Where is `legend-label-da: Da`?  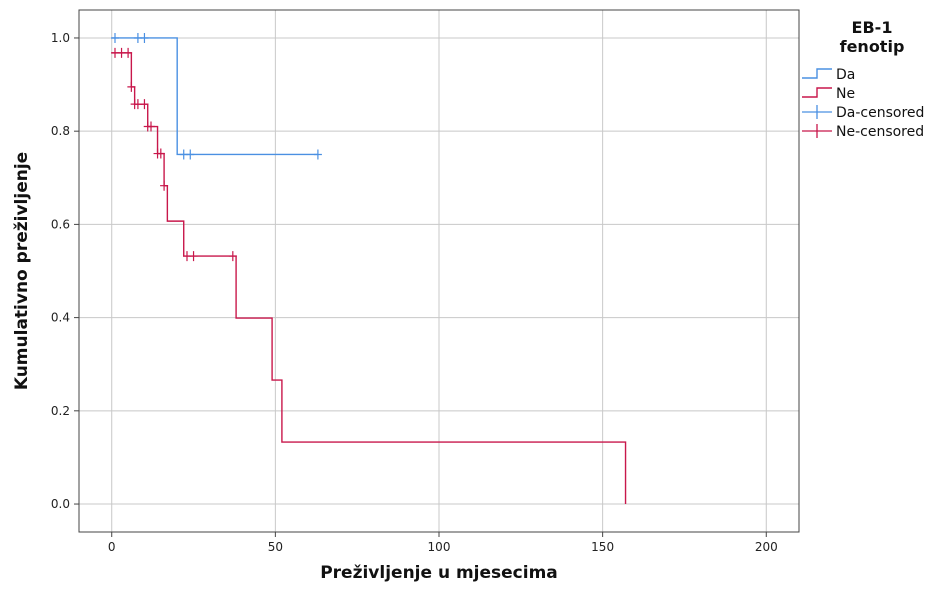
legend-label-da: Da is located at coordinates (845, 75).